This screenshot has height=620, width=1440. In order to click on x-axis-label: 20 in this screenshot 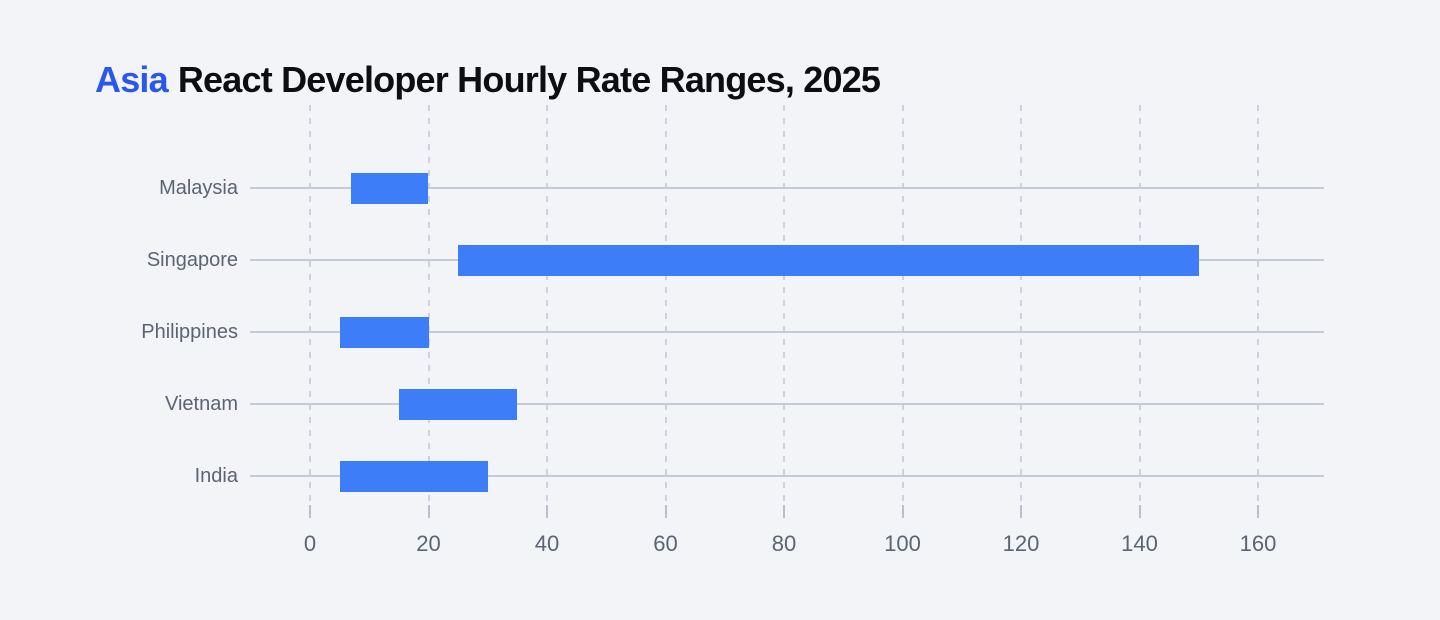, I will do `click(428, 543)`.